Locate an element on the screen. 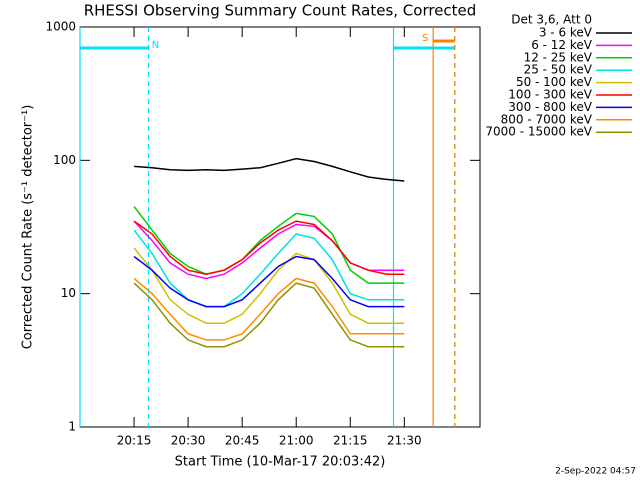 The image size is (640, 480). legend-label: 7000 - 15000 keV is located at coordinates (538, 132).